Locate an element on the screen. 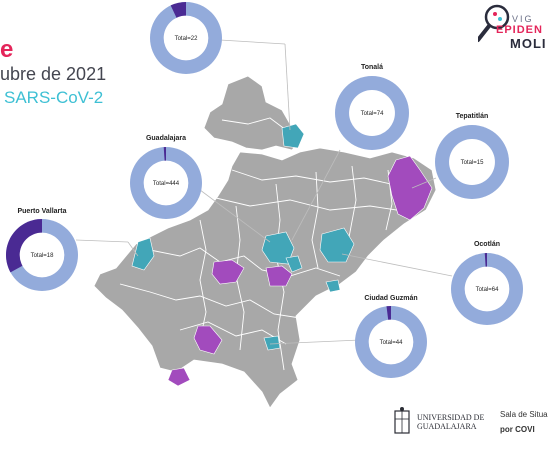 Image resolution: width=550 pixels, height=450 pixels. donut-chart-4: Total=18 Puerto Vallarta is located at coordinates (41, 249).